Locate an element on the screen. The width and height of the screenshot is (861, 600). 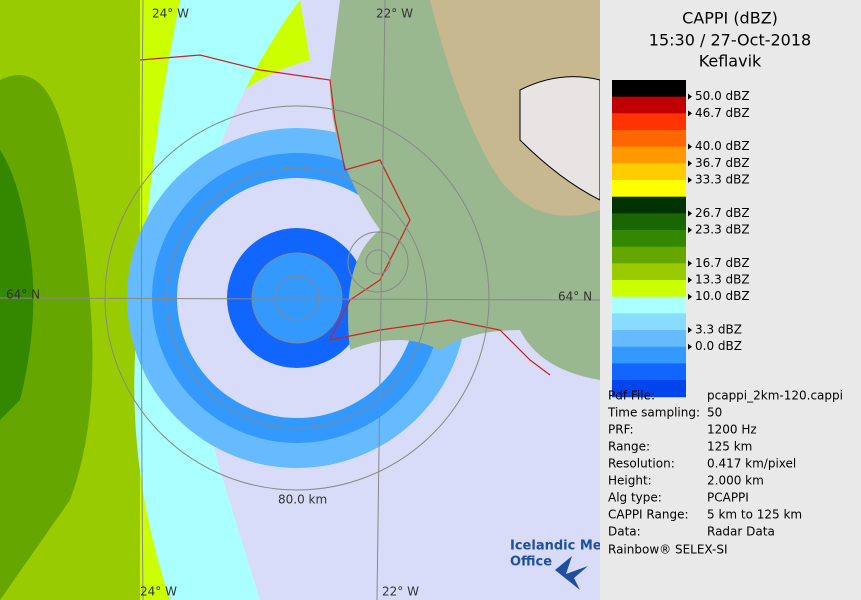
title: CAPPI (dBZ) is located at coordinates (730, 18).